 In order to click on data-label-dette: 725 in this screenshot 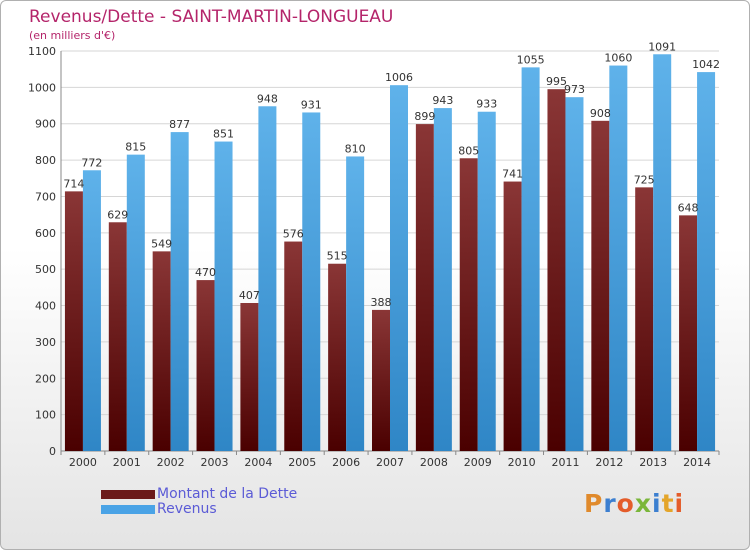, I will do `click(644, 179)`.